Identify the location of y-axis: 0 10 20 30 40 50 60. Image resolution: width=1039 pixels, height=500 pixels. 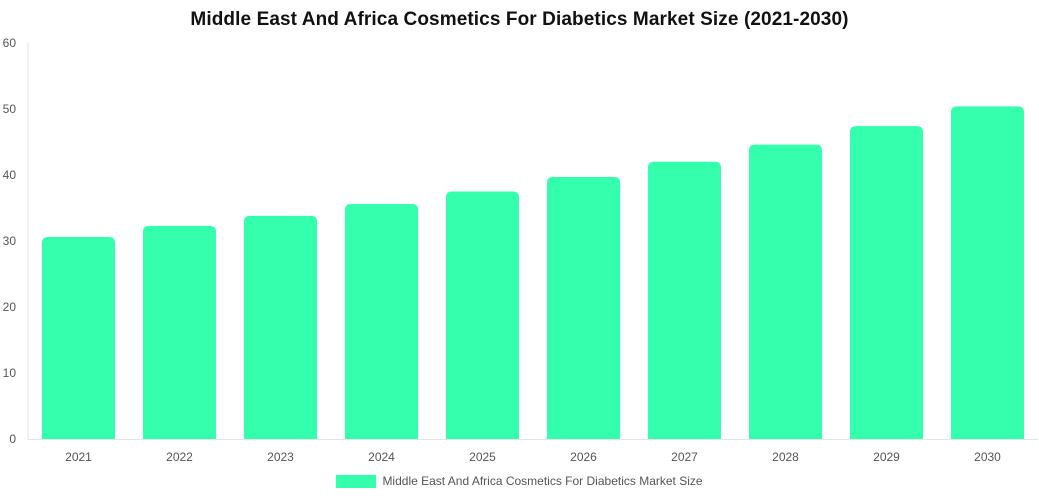
(16, 241).